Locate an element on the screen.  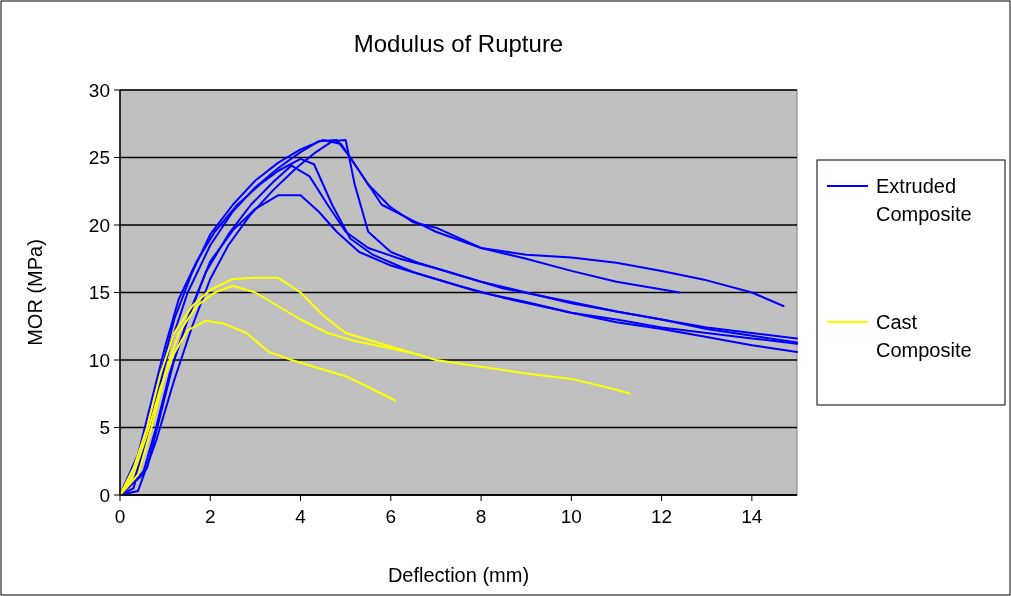
legend-label: Extruded Composite is located at coordinates (924, 200).